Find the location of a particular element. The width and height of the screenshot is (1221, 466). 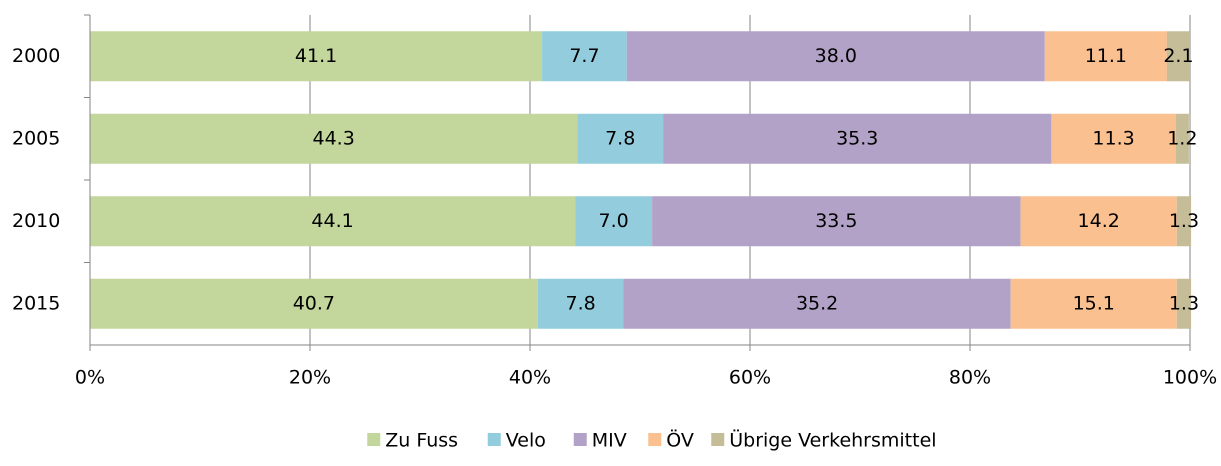

x-tick-label: 80% is located at coordinates (970, 378).